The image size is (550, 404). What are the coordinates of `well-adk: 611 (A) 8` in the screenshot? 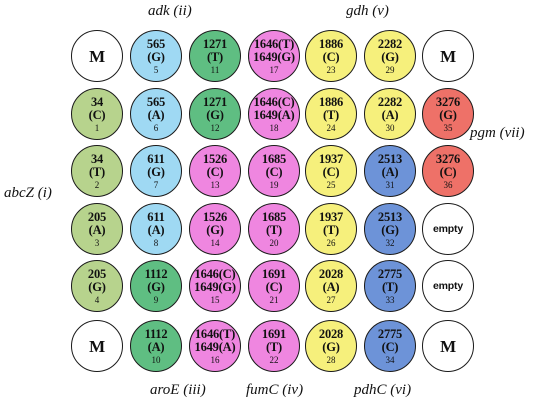 It's located at (156, 229).